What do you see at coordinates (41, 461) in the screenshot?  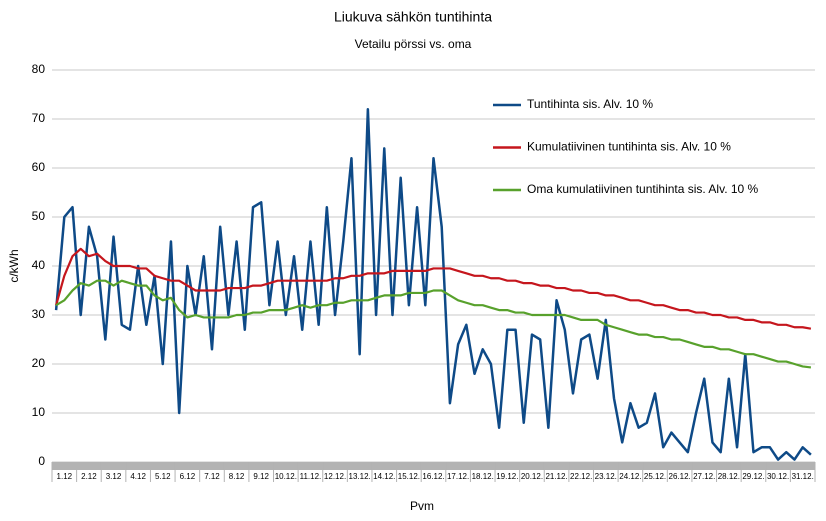 I see `y-tick-label: 0` at bounding box center [41, 461].